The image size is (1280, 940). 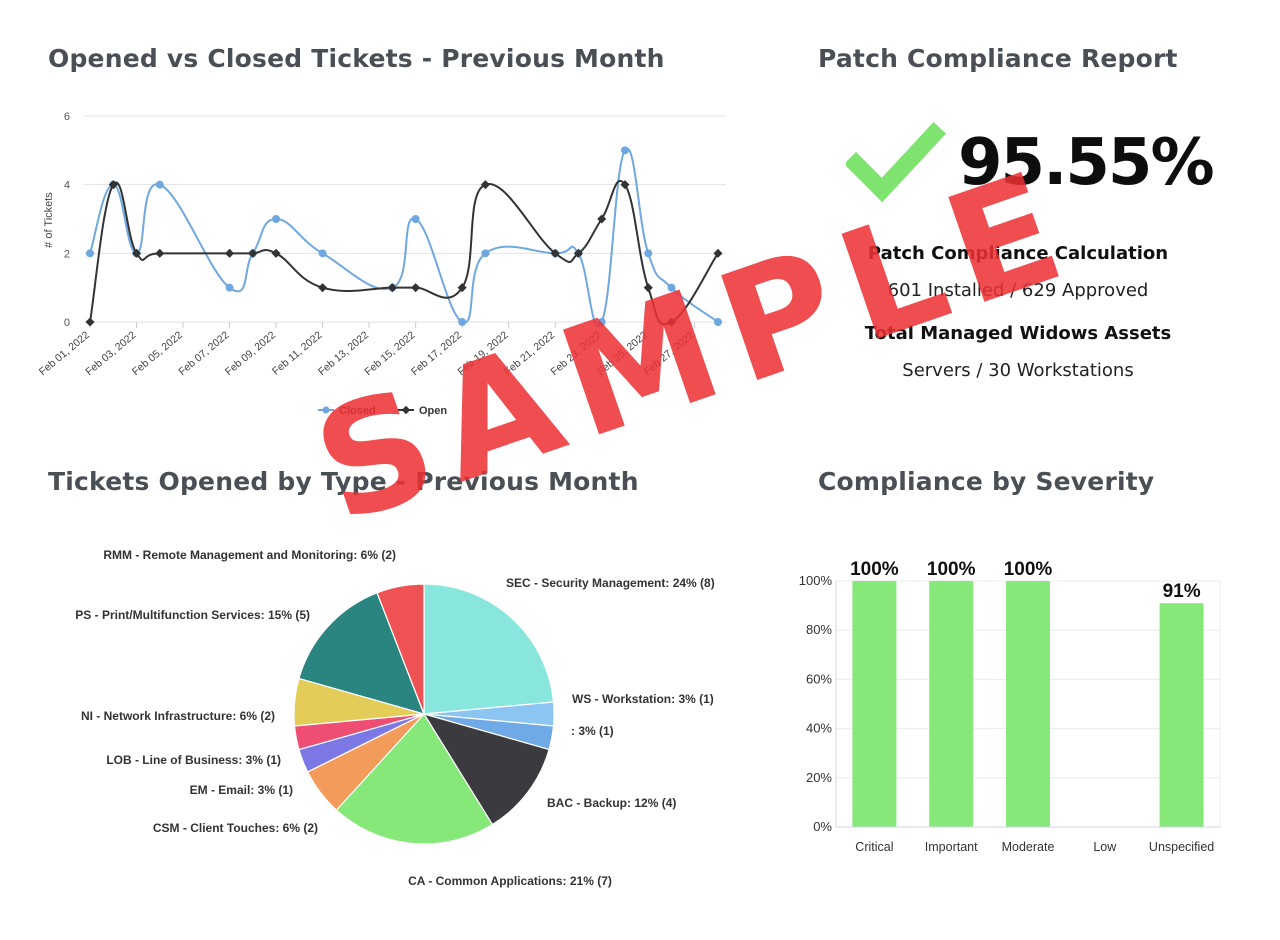 What do you see at coordinates (1018, 253) in the screenshot?
I see `calculation-heading: Patch Compliance Calculation` at bounding box center [1018, 253].